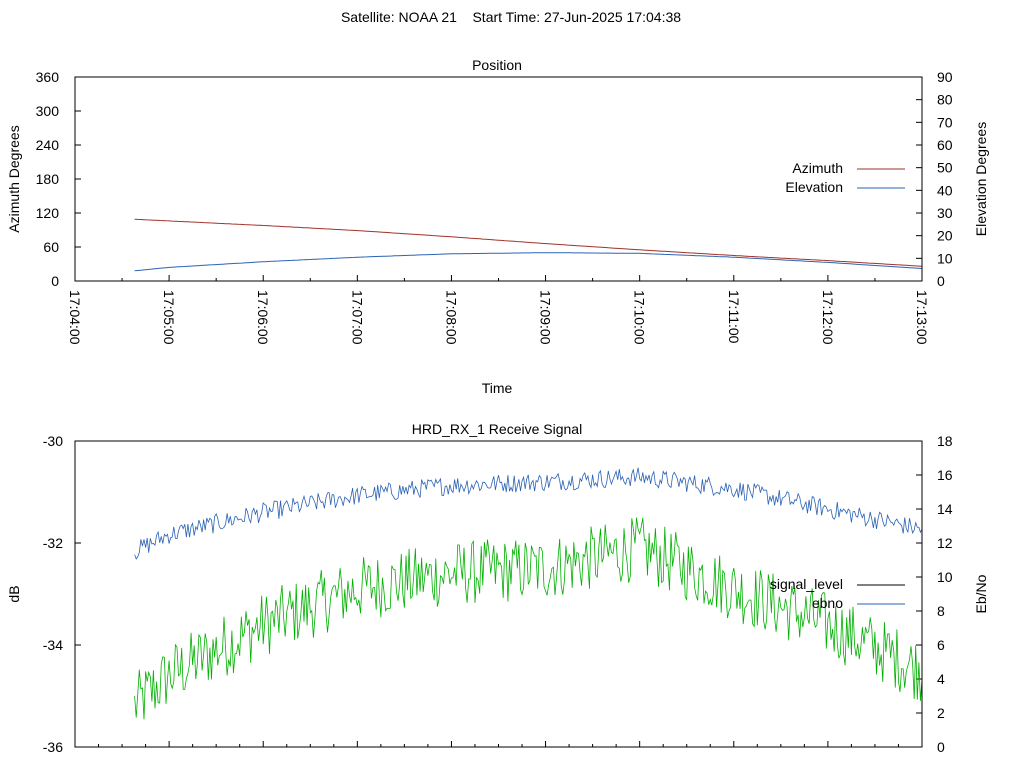 The height and width of the screenshot is (768, 1024). I want to click on ebno-tick-label-7: 14, so click(945, 509).